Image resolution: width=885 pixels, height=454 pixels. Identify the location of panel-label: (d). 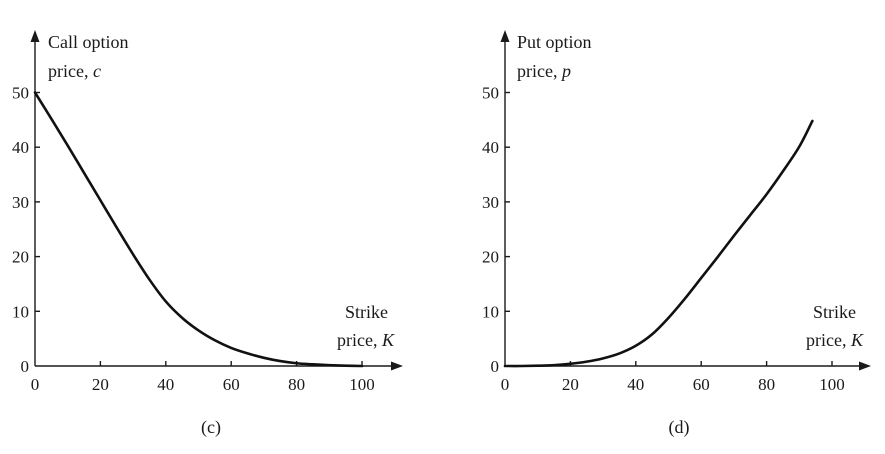
(679, 427).